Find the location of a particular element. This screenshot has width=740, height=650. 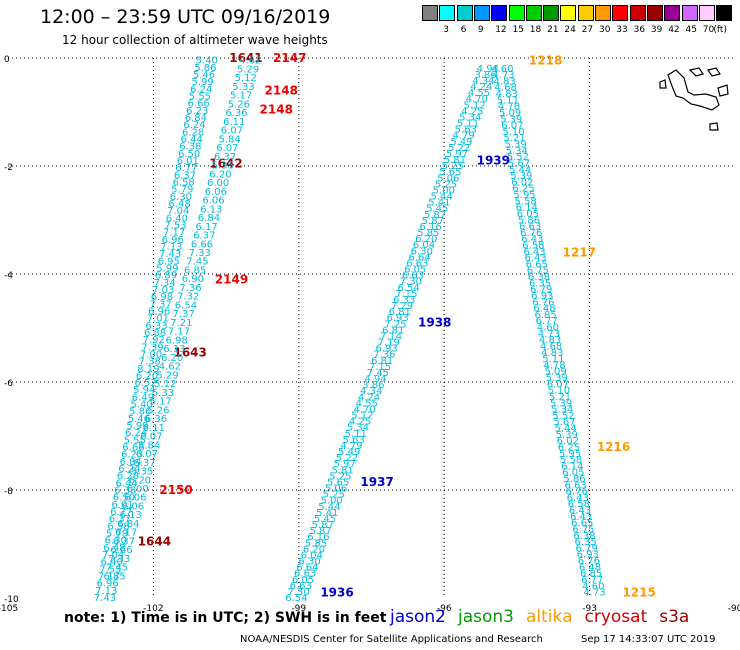

color-scale-label: 15 is located at coordinates (518, 30).